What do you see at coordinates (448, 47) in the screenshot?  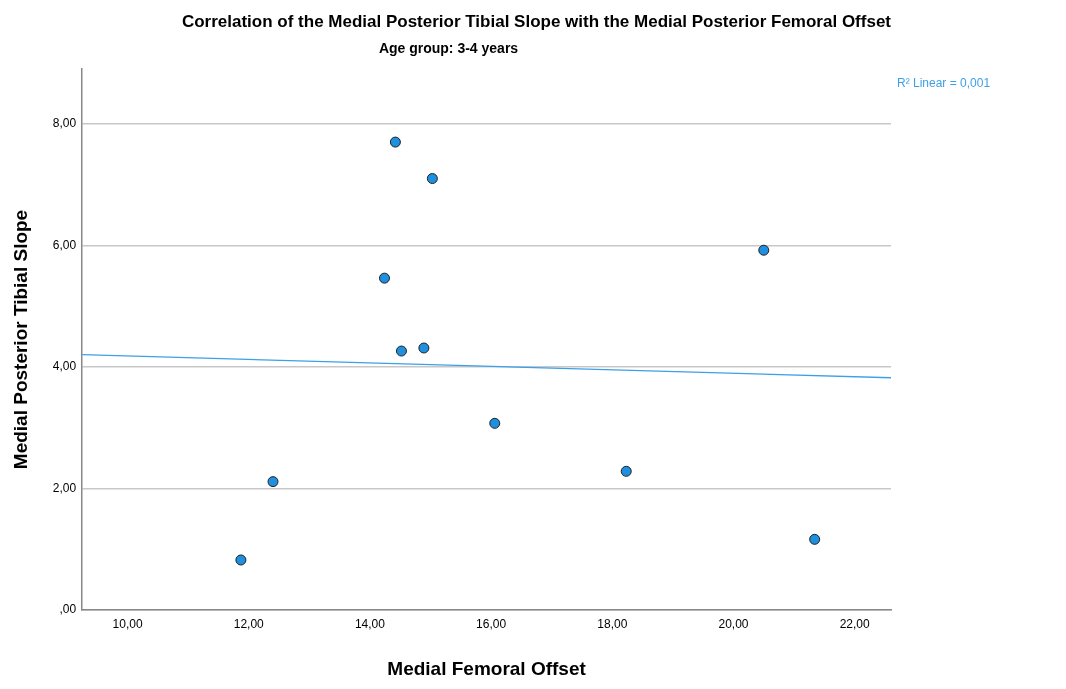 I see `chart-subtitle: Age group: 3-4 years` at bounding box center [448, 47].